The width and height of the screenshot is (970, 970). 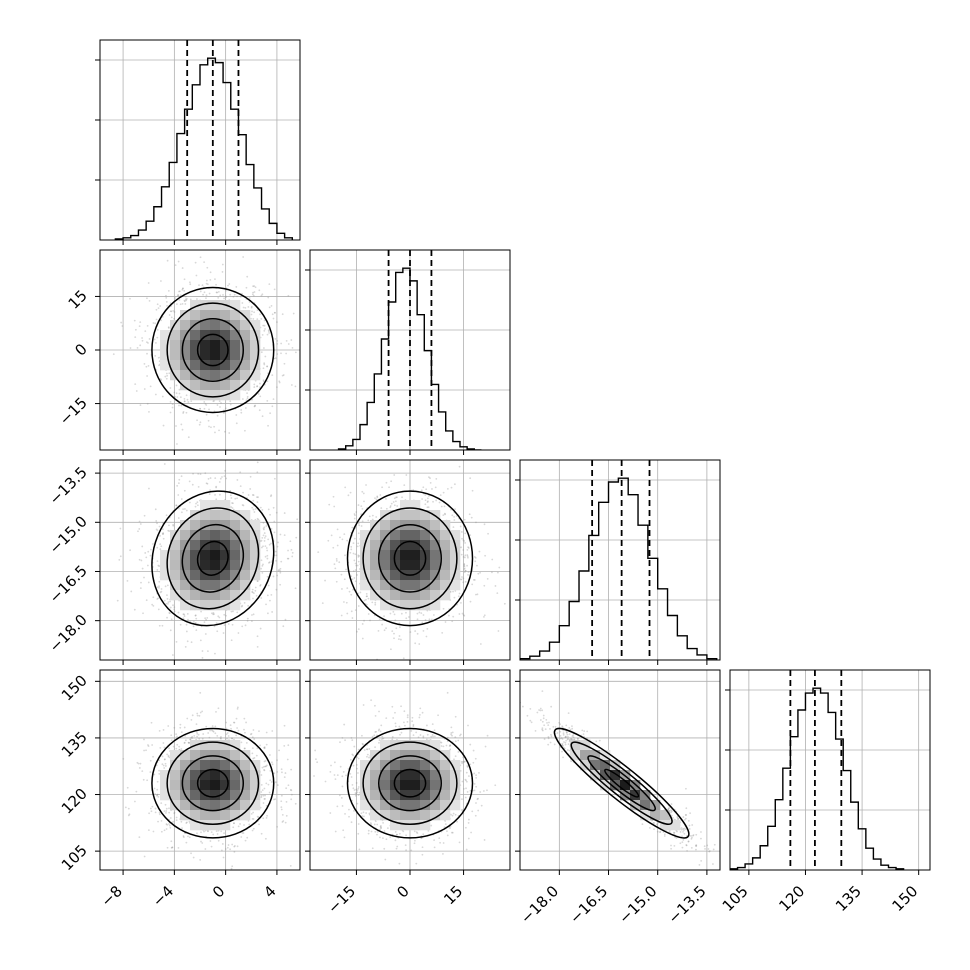 I want to click on xtick-label-3-0: 105, so click(x=735, y=898).